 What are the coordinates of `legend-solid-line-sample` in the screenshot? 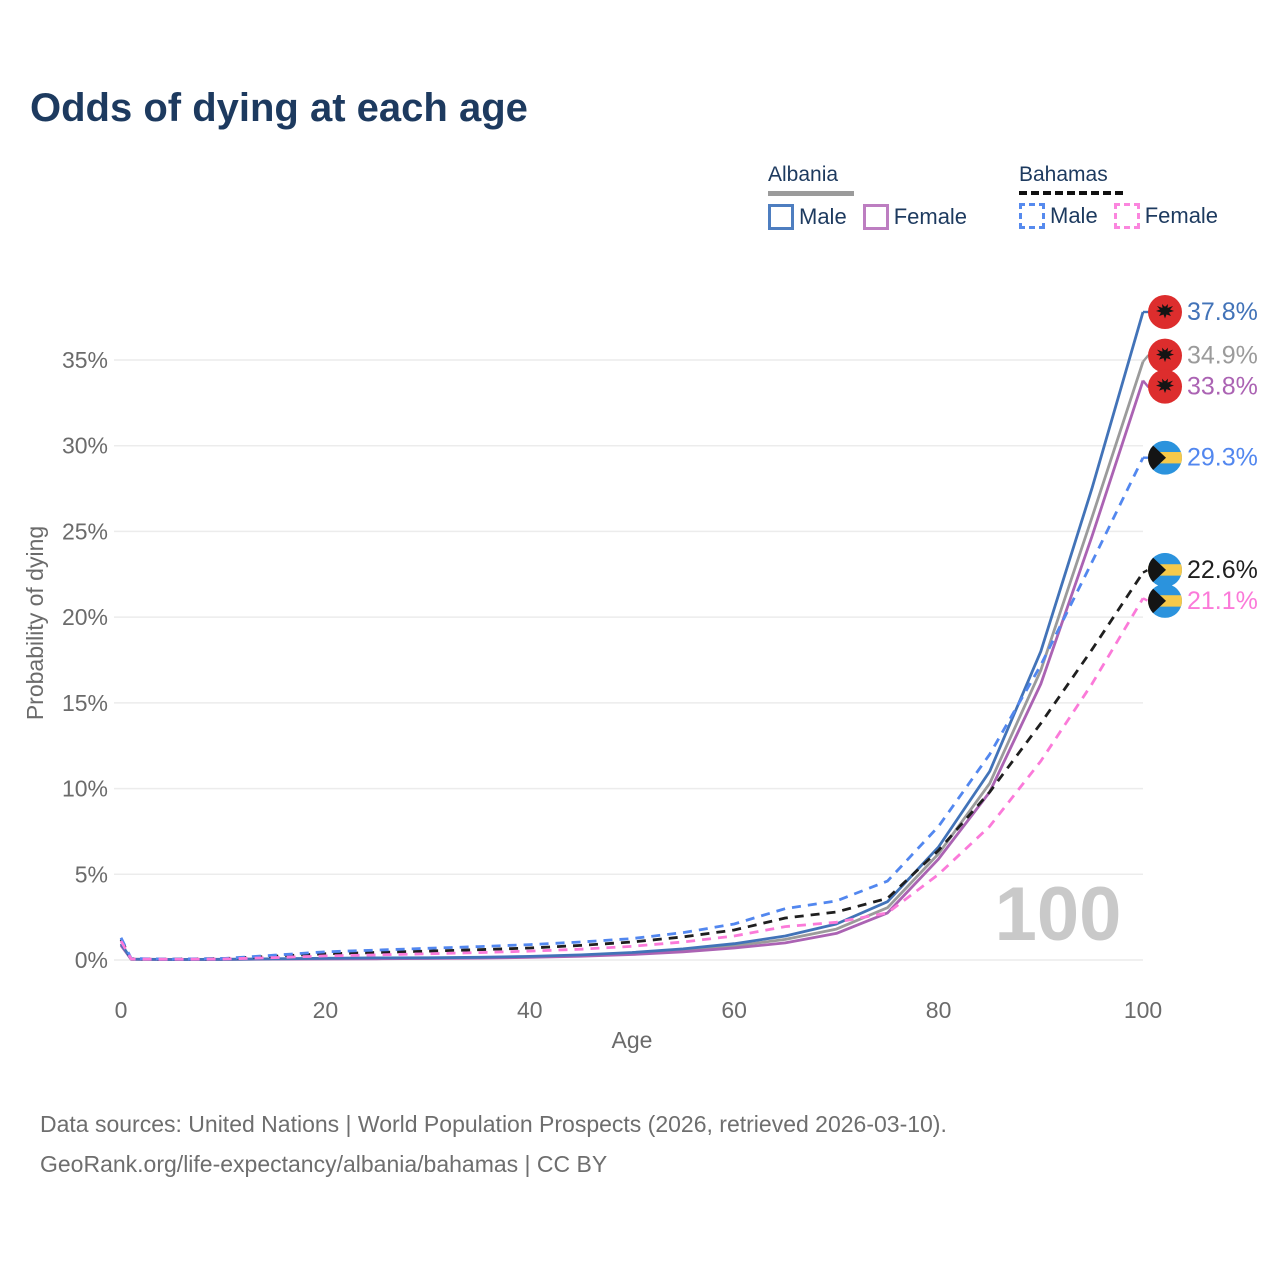 It's located at (811, 193).